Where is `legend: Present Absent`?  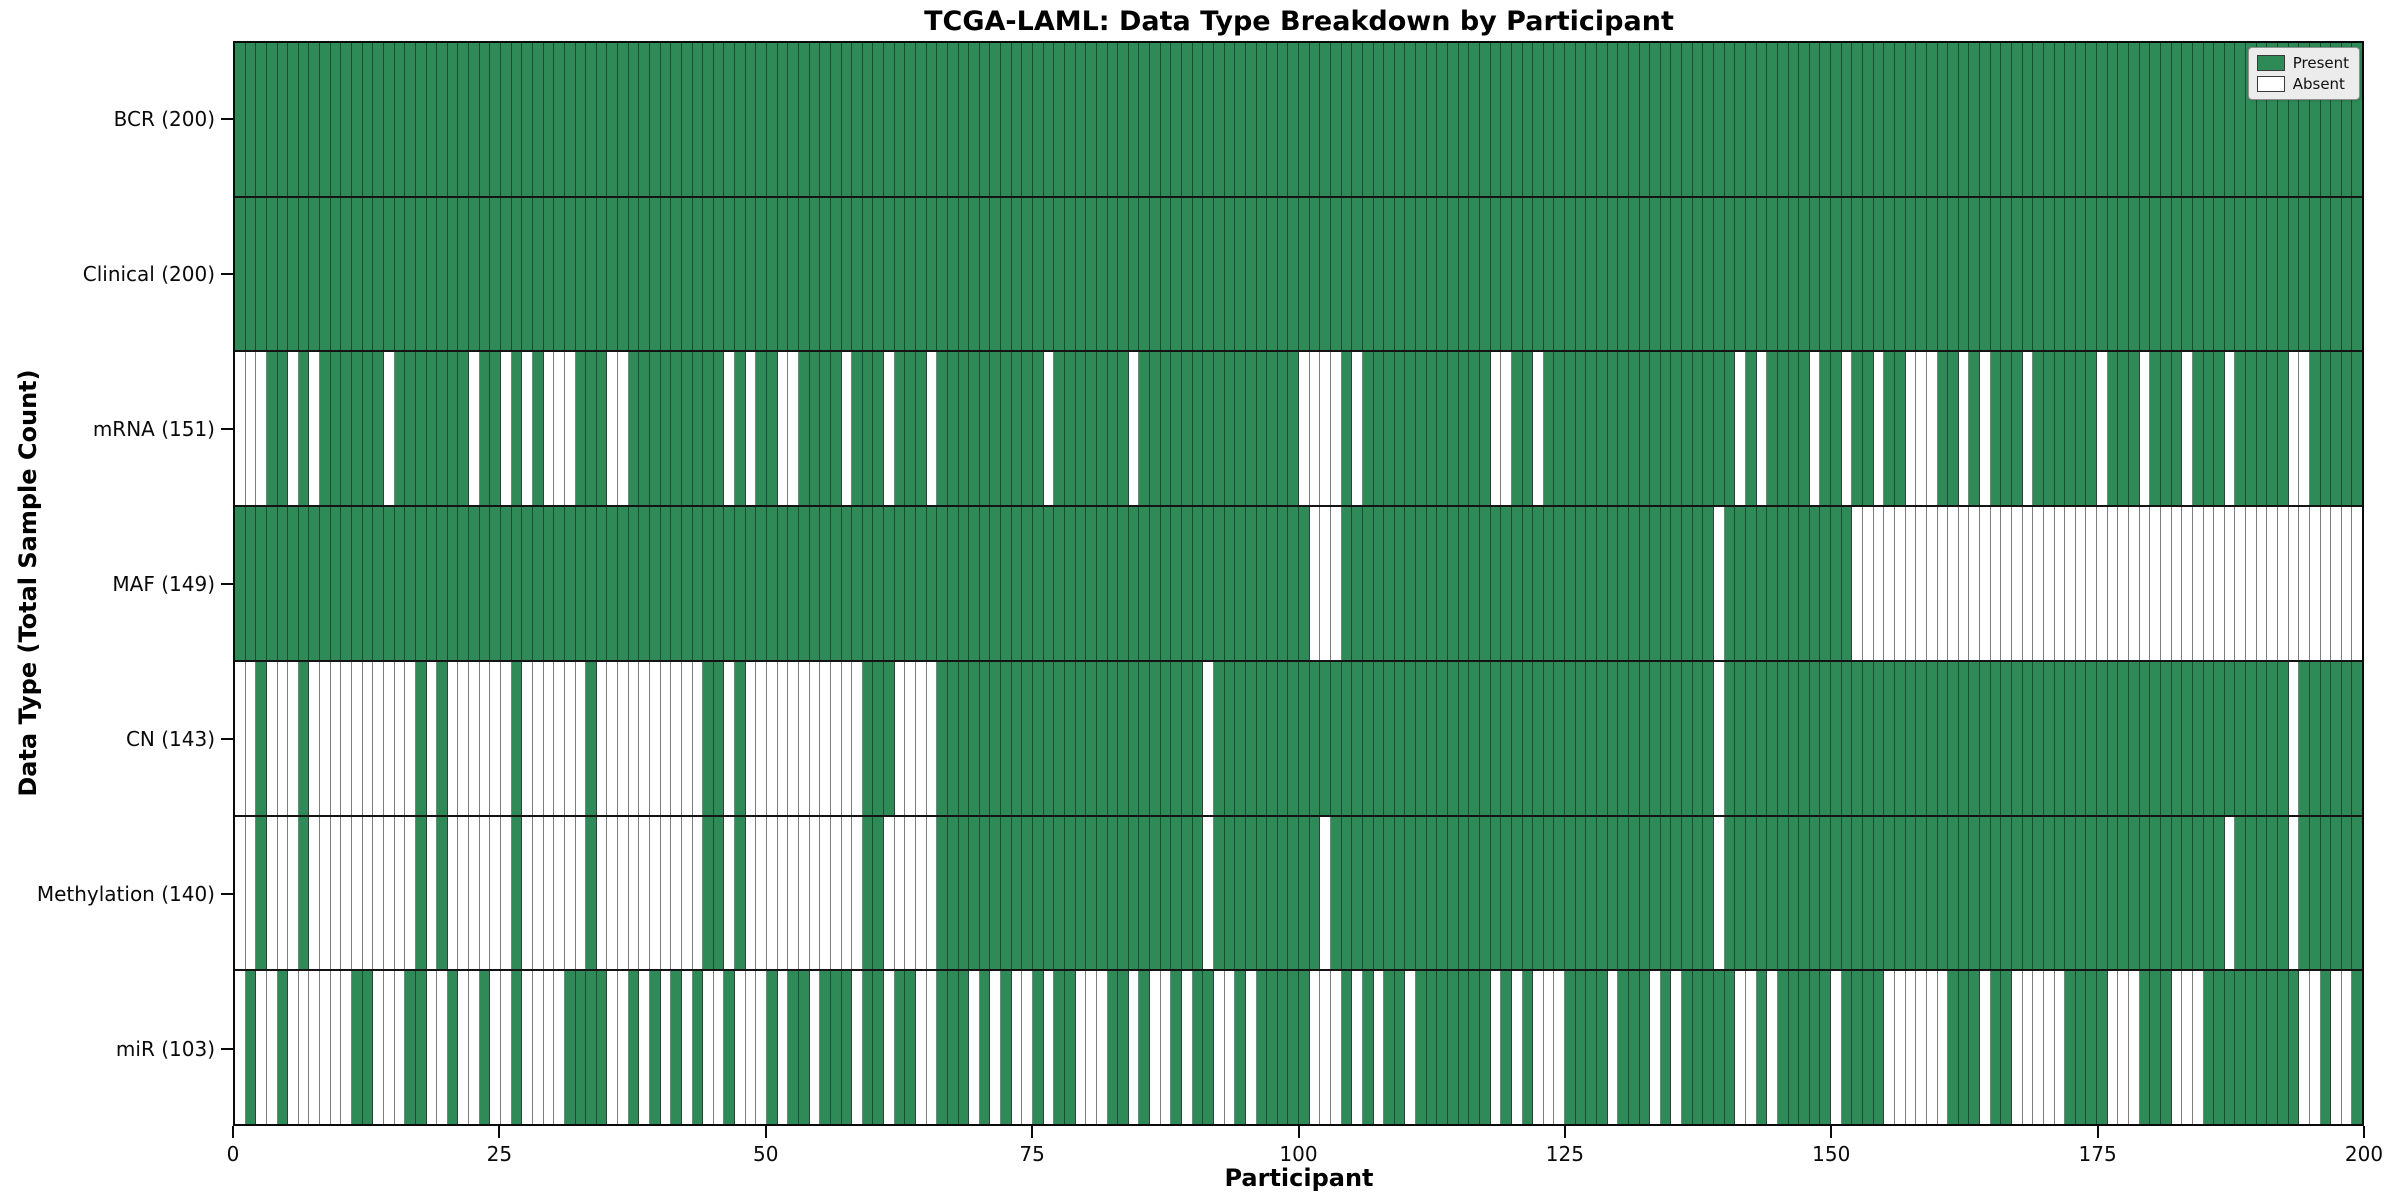 legend: Present Absent is located at coordinates (2303, 73).